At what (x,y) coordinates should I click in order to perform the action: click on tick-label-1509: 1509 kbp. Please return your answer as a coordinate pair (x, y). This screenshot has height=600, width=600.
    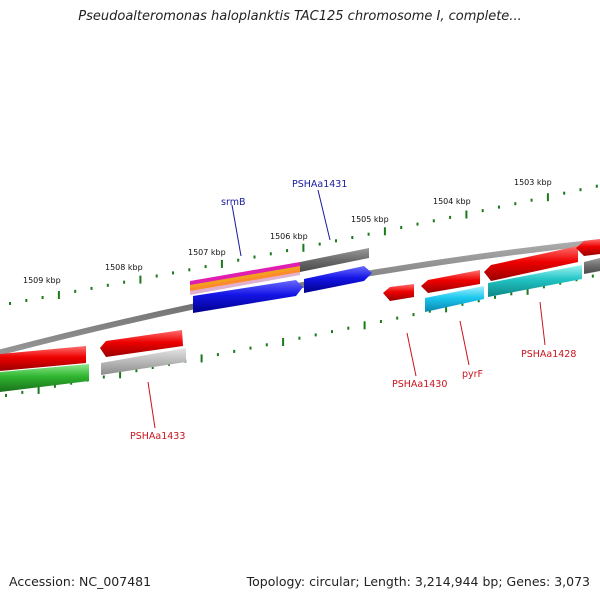
    Looking at the image, I should click on (42, 280).